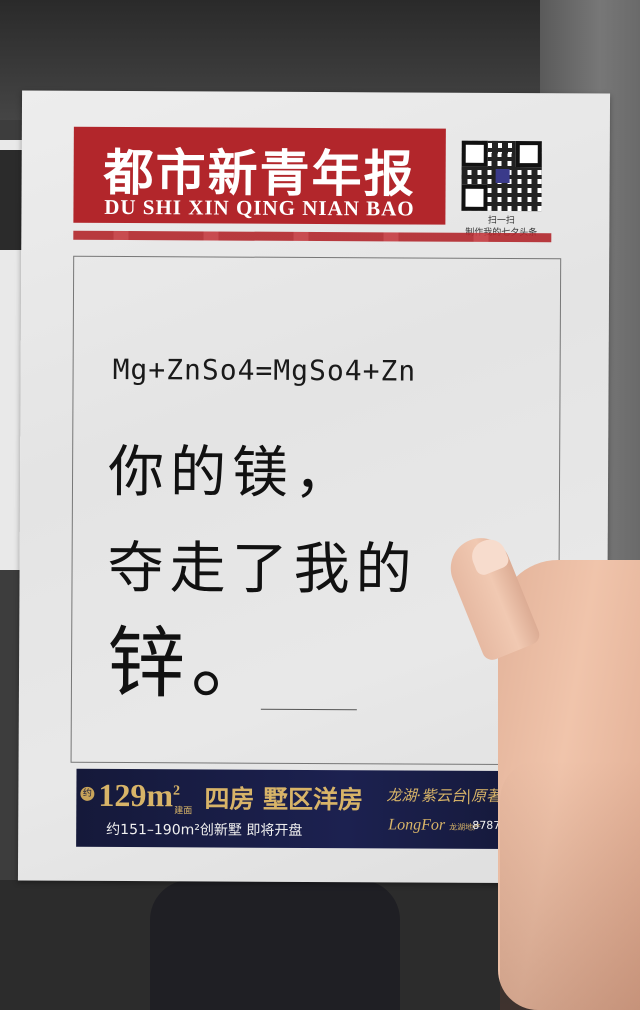 The height and width of the screenshot is (1010, 640). What do you see at coordinates (284, 799) in the screenshot?
I see `ad-slogan: 四房 墅区洋房` at bounding box center [284, 799].